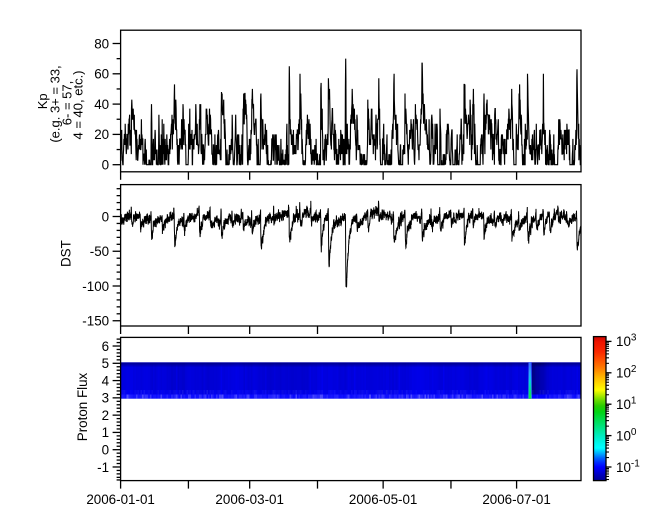 The image size is (665, 523). I want to click on svg-text: -50, so click(99, 251).